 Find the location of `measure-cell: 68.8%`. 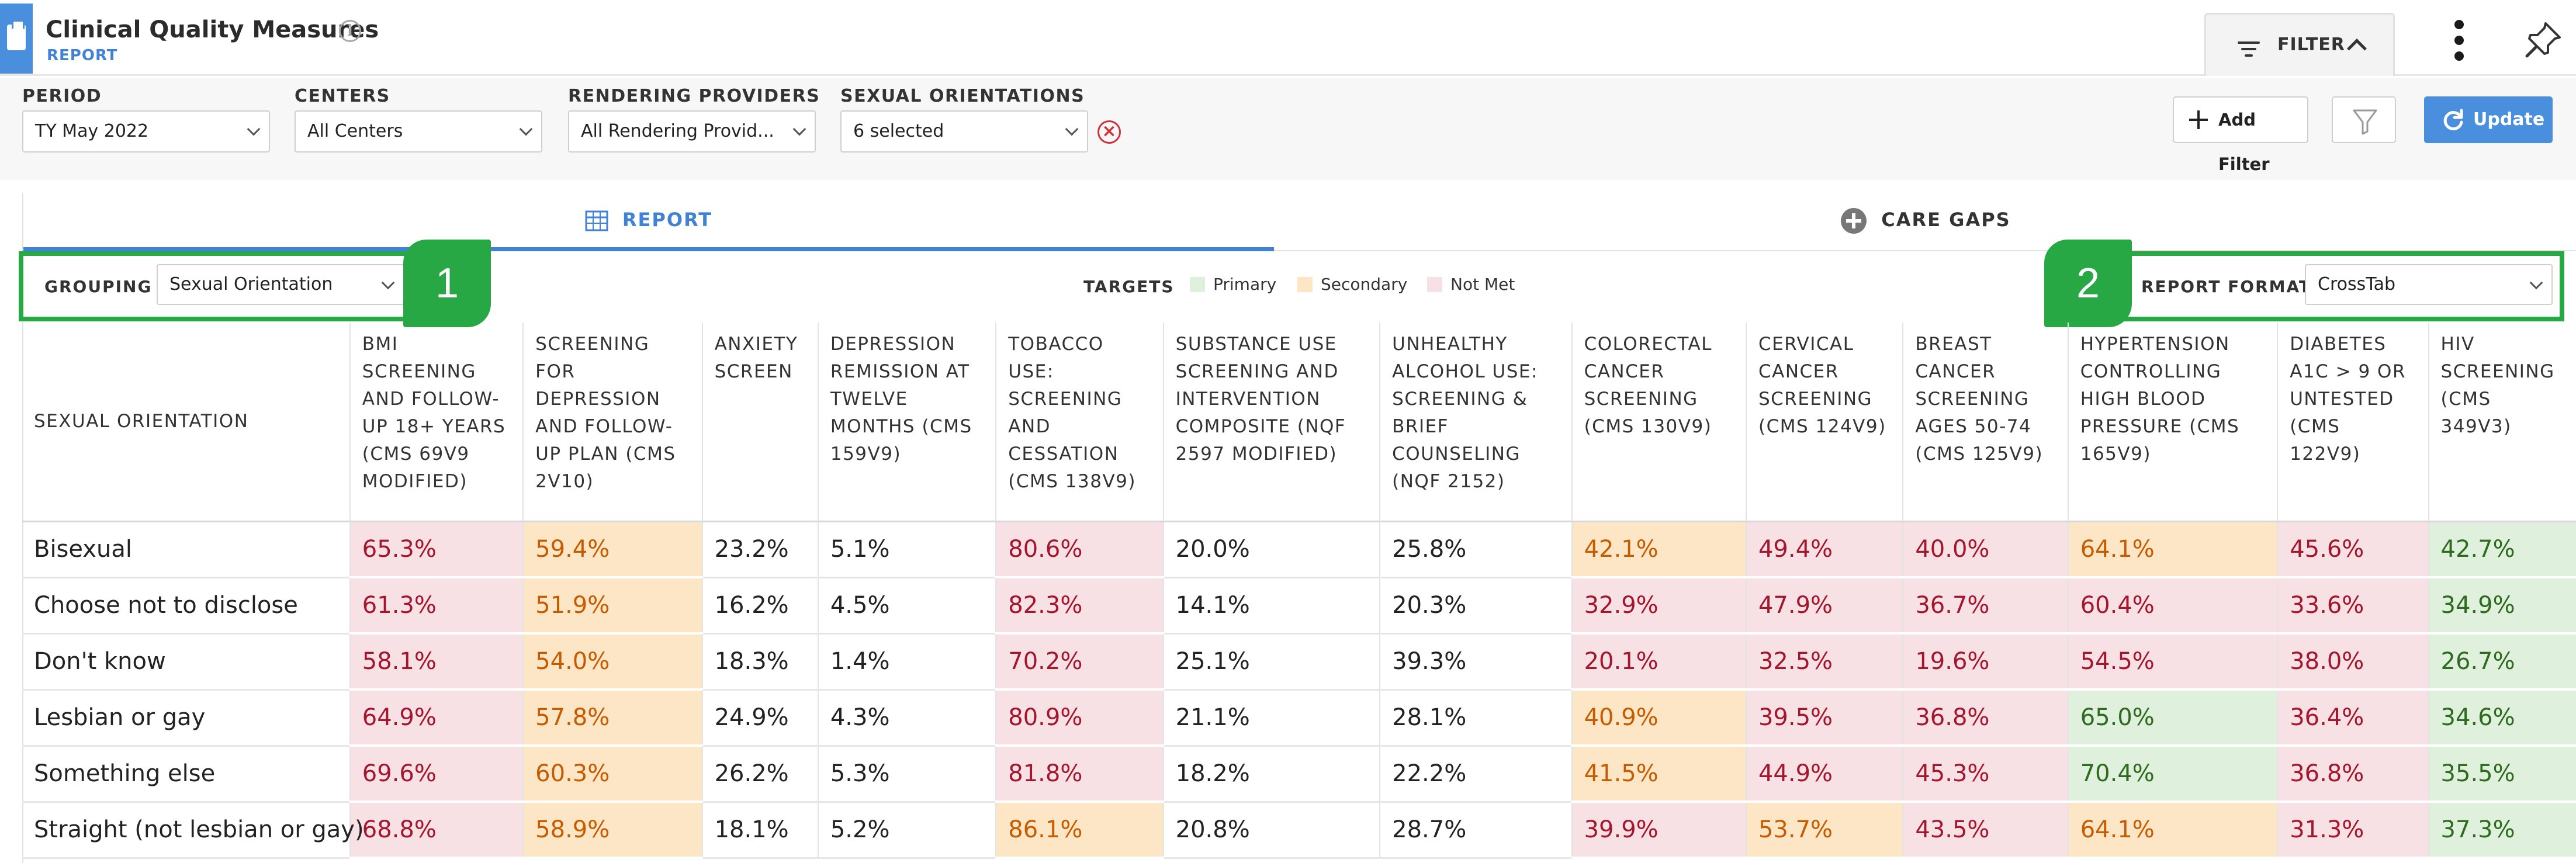

measure-cell: 68.8% is located at coordinates (436, 830).